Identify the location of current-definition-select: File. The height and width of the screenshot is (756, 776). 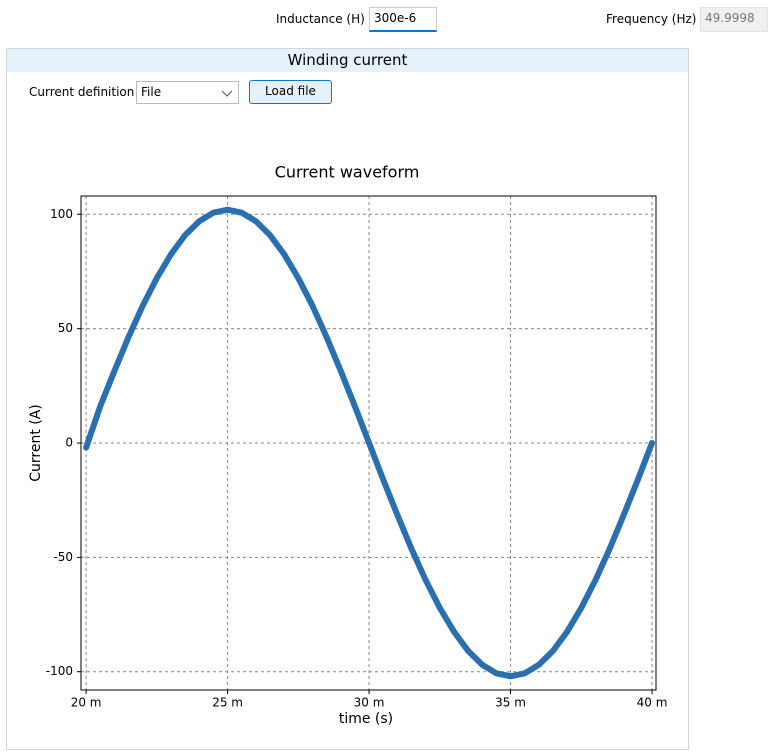
(187, 92).